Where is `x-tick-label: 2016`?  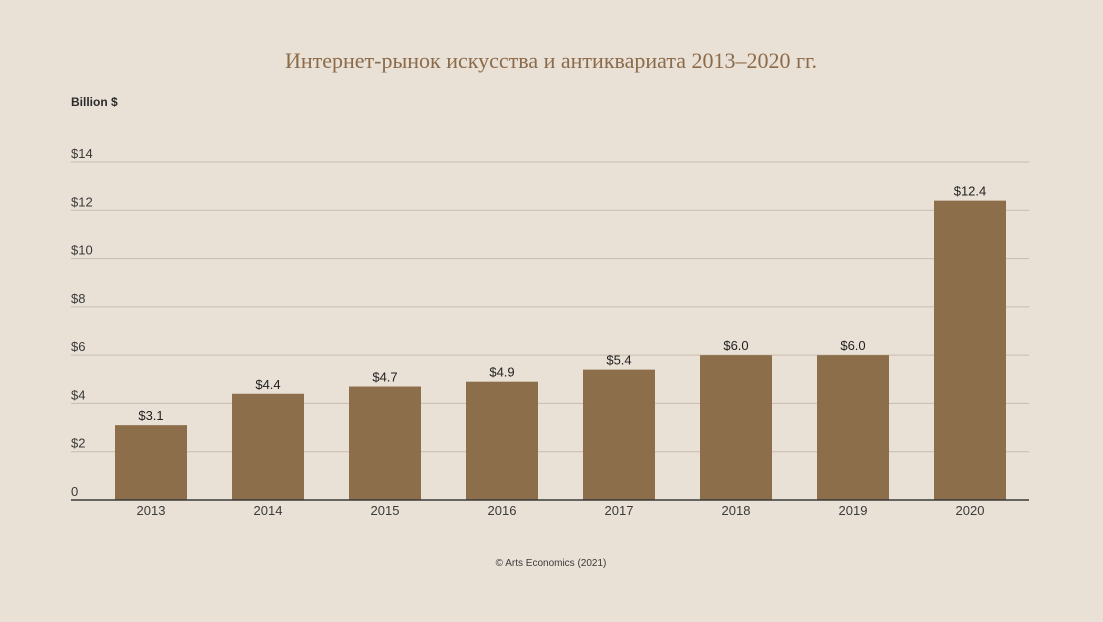 x-tick-label: 2016 is located at coordinates (502, 510).